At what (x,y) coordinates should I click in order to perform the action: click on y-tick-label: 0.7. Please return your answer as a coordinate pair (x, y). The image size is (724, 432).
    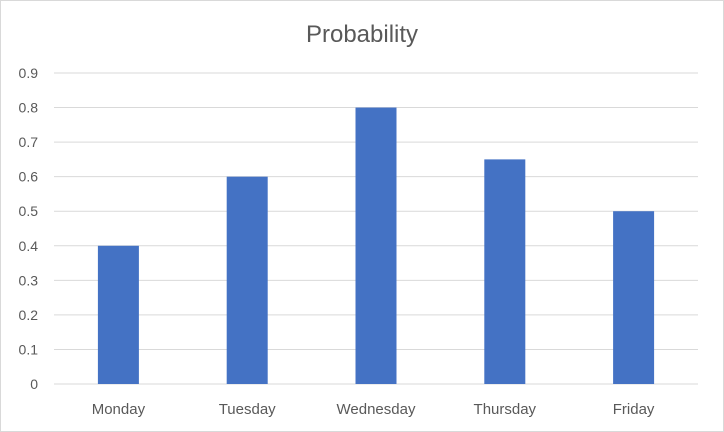
    Looking at the image, I should click on (29, 142).